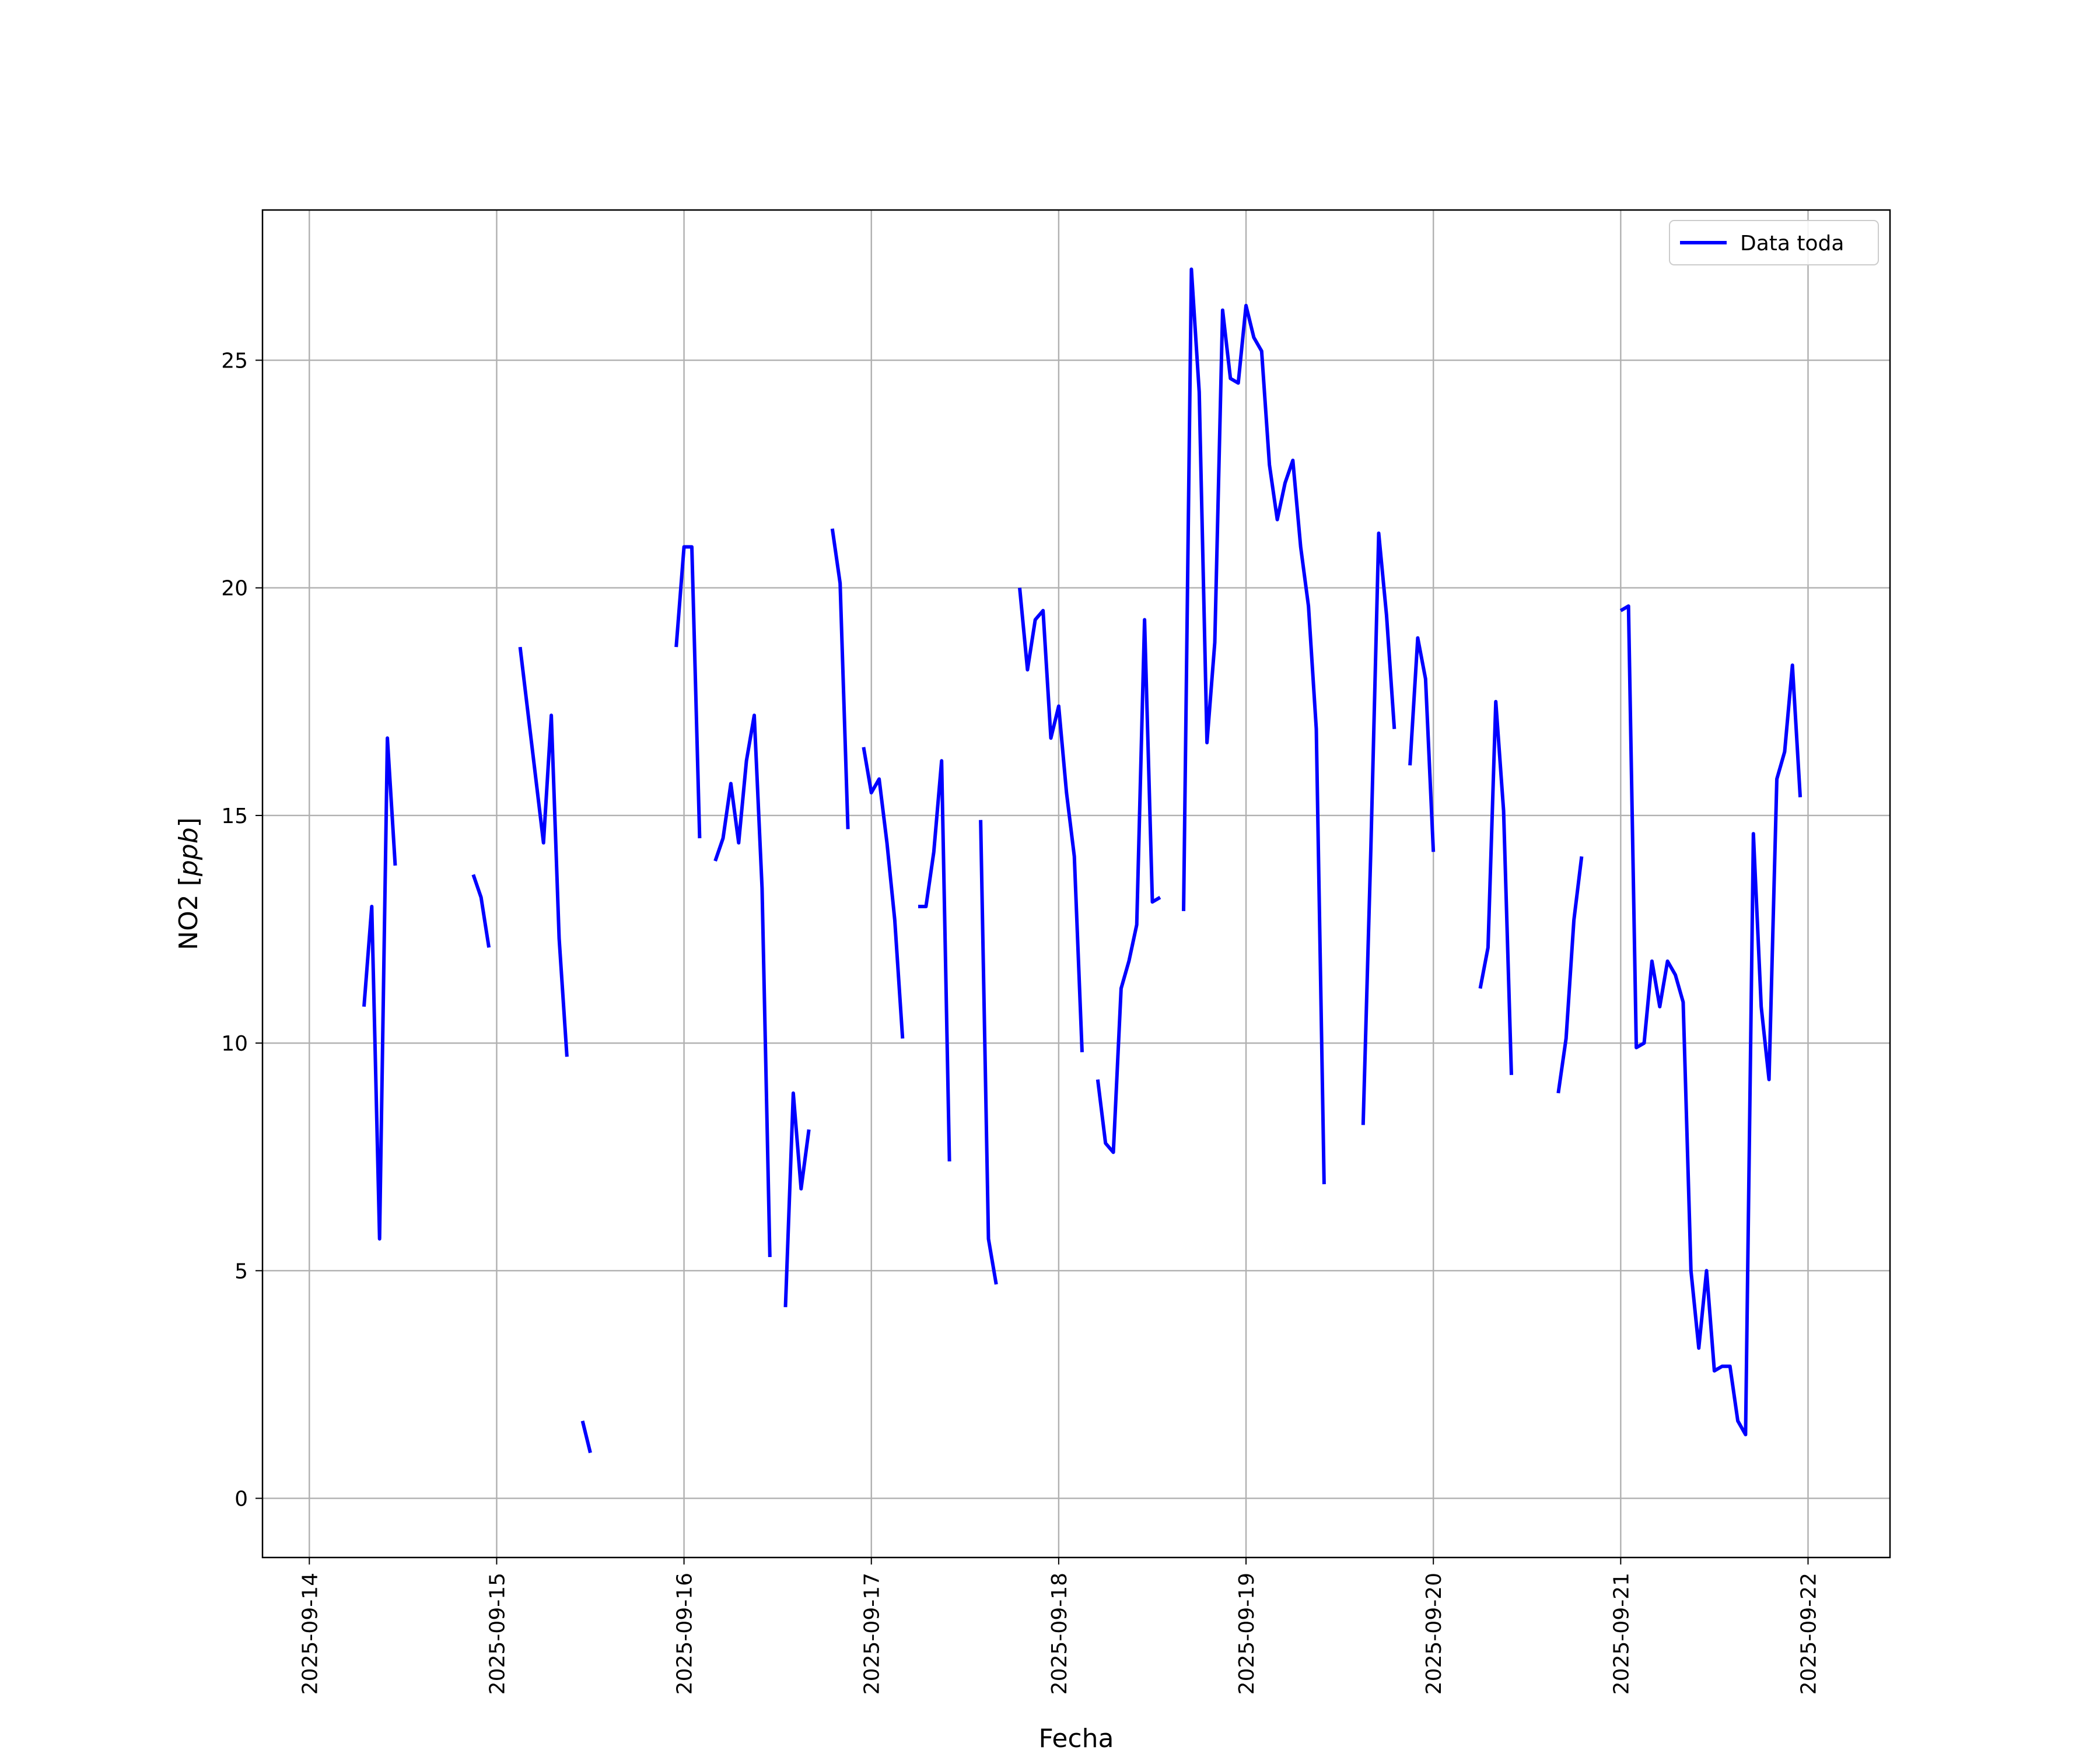 The image size is (2100, 1750). I want to click on legend-label-data-toda: Data toda, so click(1792, 244).